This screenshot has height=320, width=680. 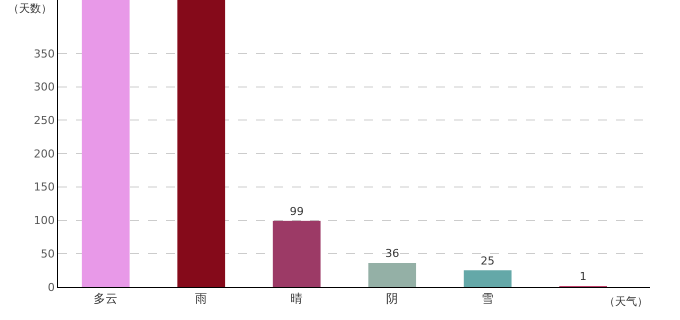 I want to click on y-tick-label: 0, so click(x=51, y=287).